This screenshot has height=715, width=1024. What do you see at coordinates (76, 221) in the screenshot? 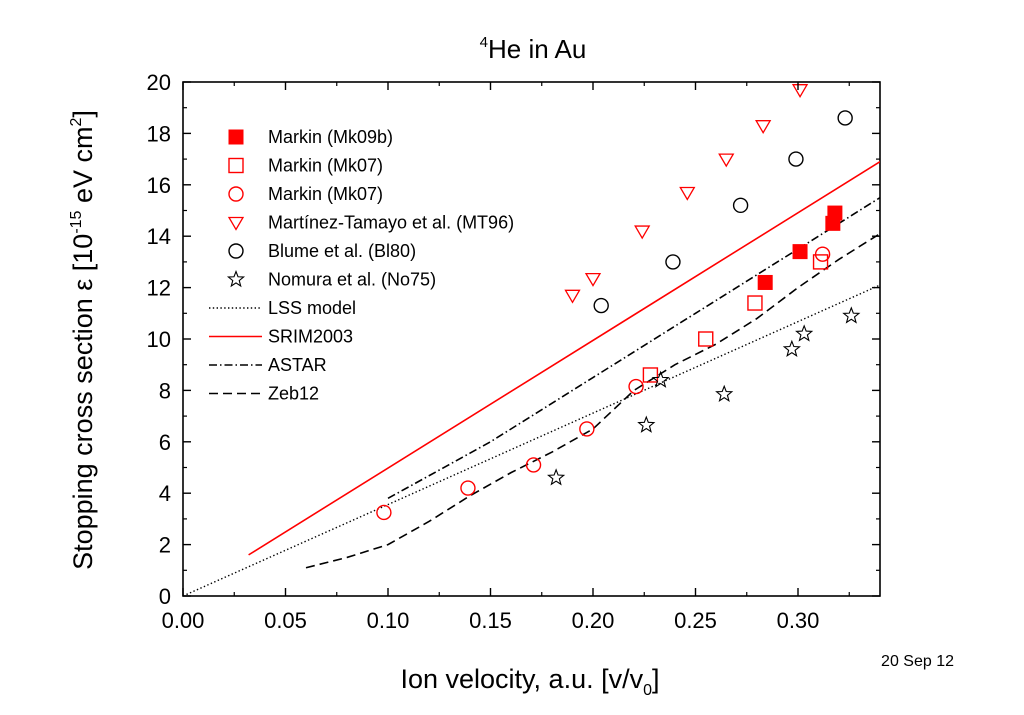
I see `y-axis-label-sup1: -15` at bounding box center [76, 221].